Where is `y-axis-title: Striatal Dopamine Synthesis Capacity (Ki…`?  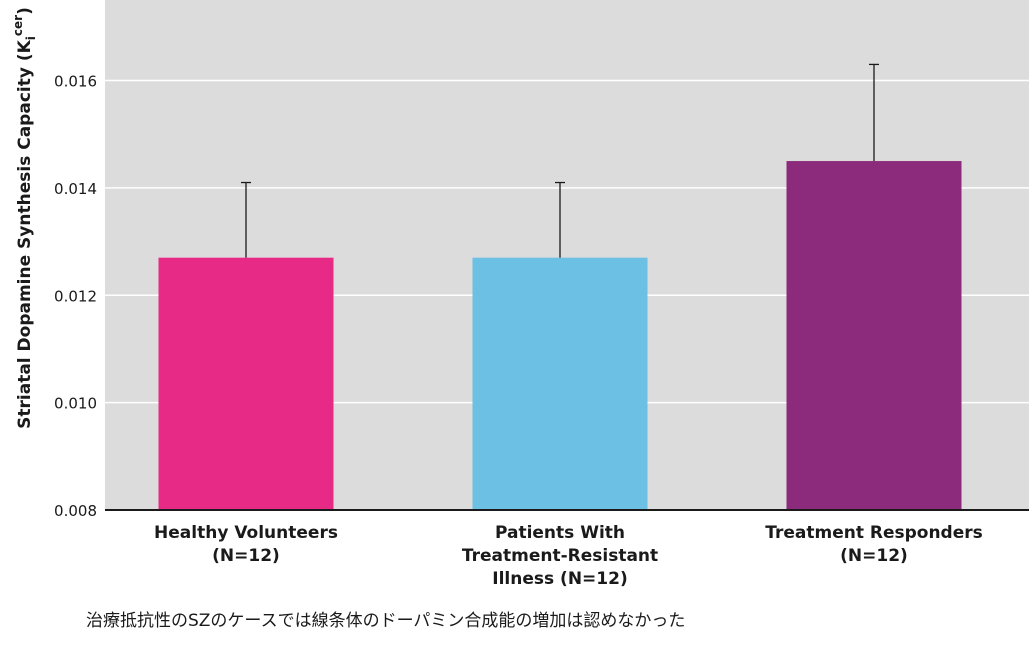 y-axis-title: Striatal Dopamine Synthesis Capacity (Ki… is located at coordinates (24, 218).